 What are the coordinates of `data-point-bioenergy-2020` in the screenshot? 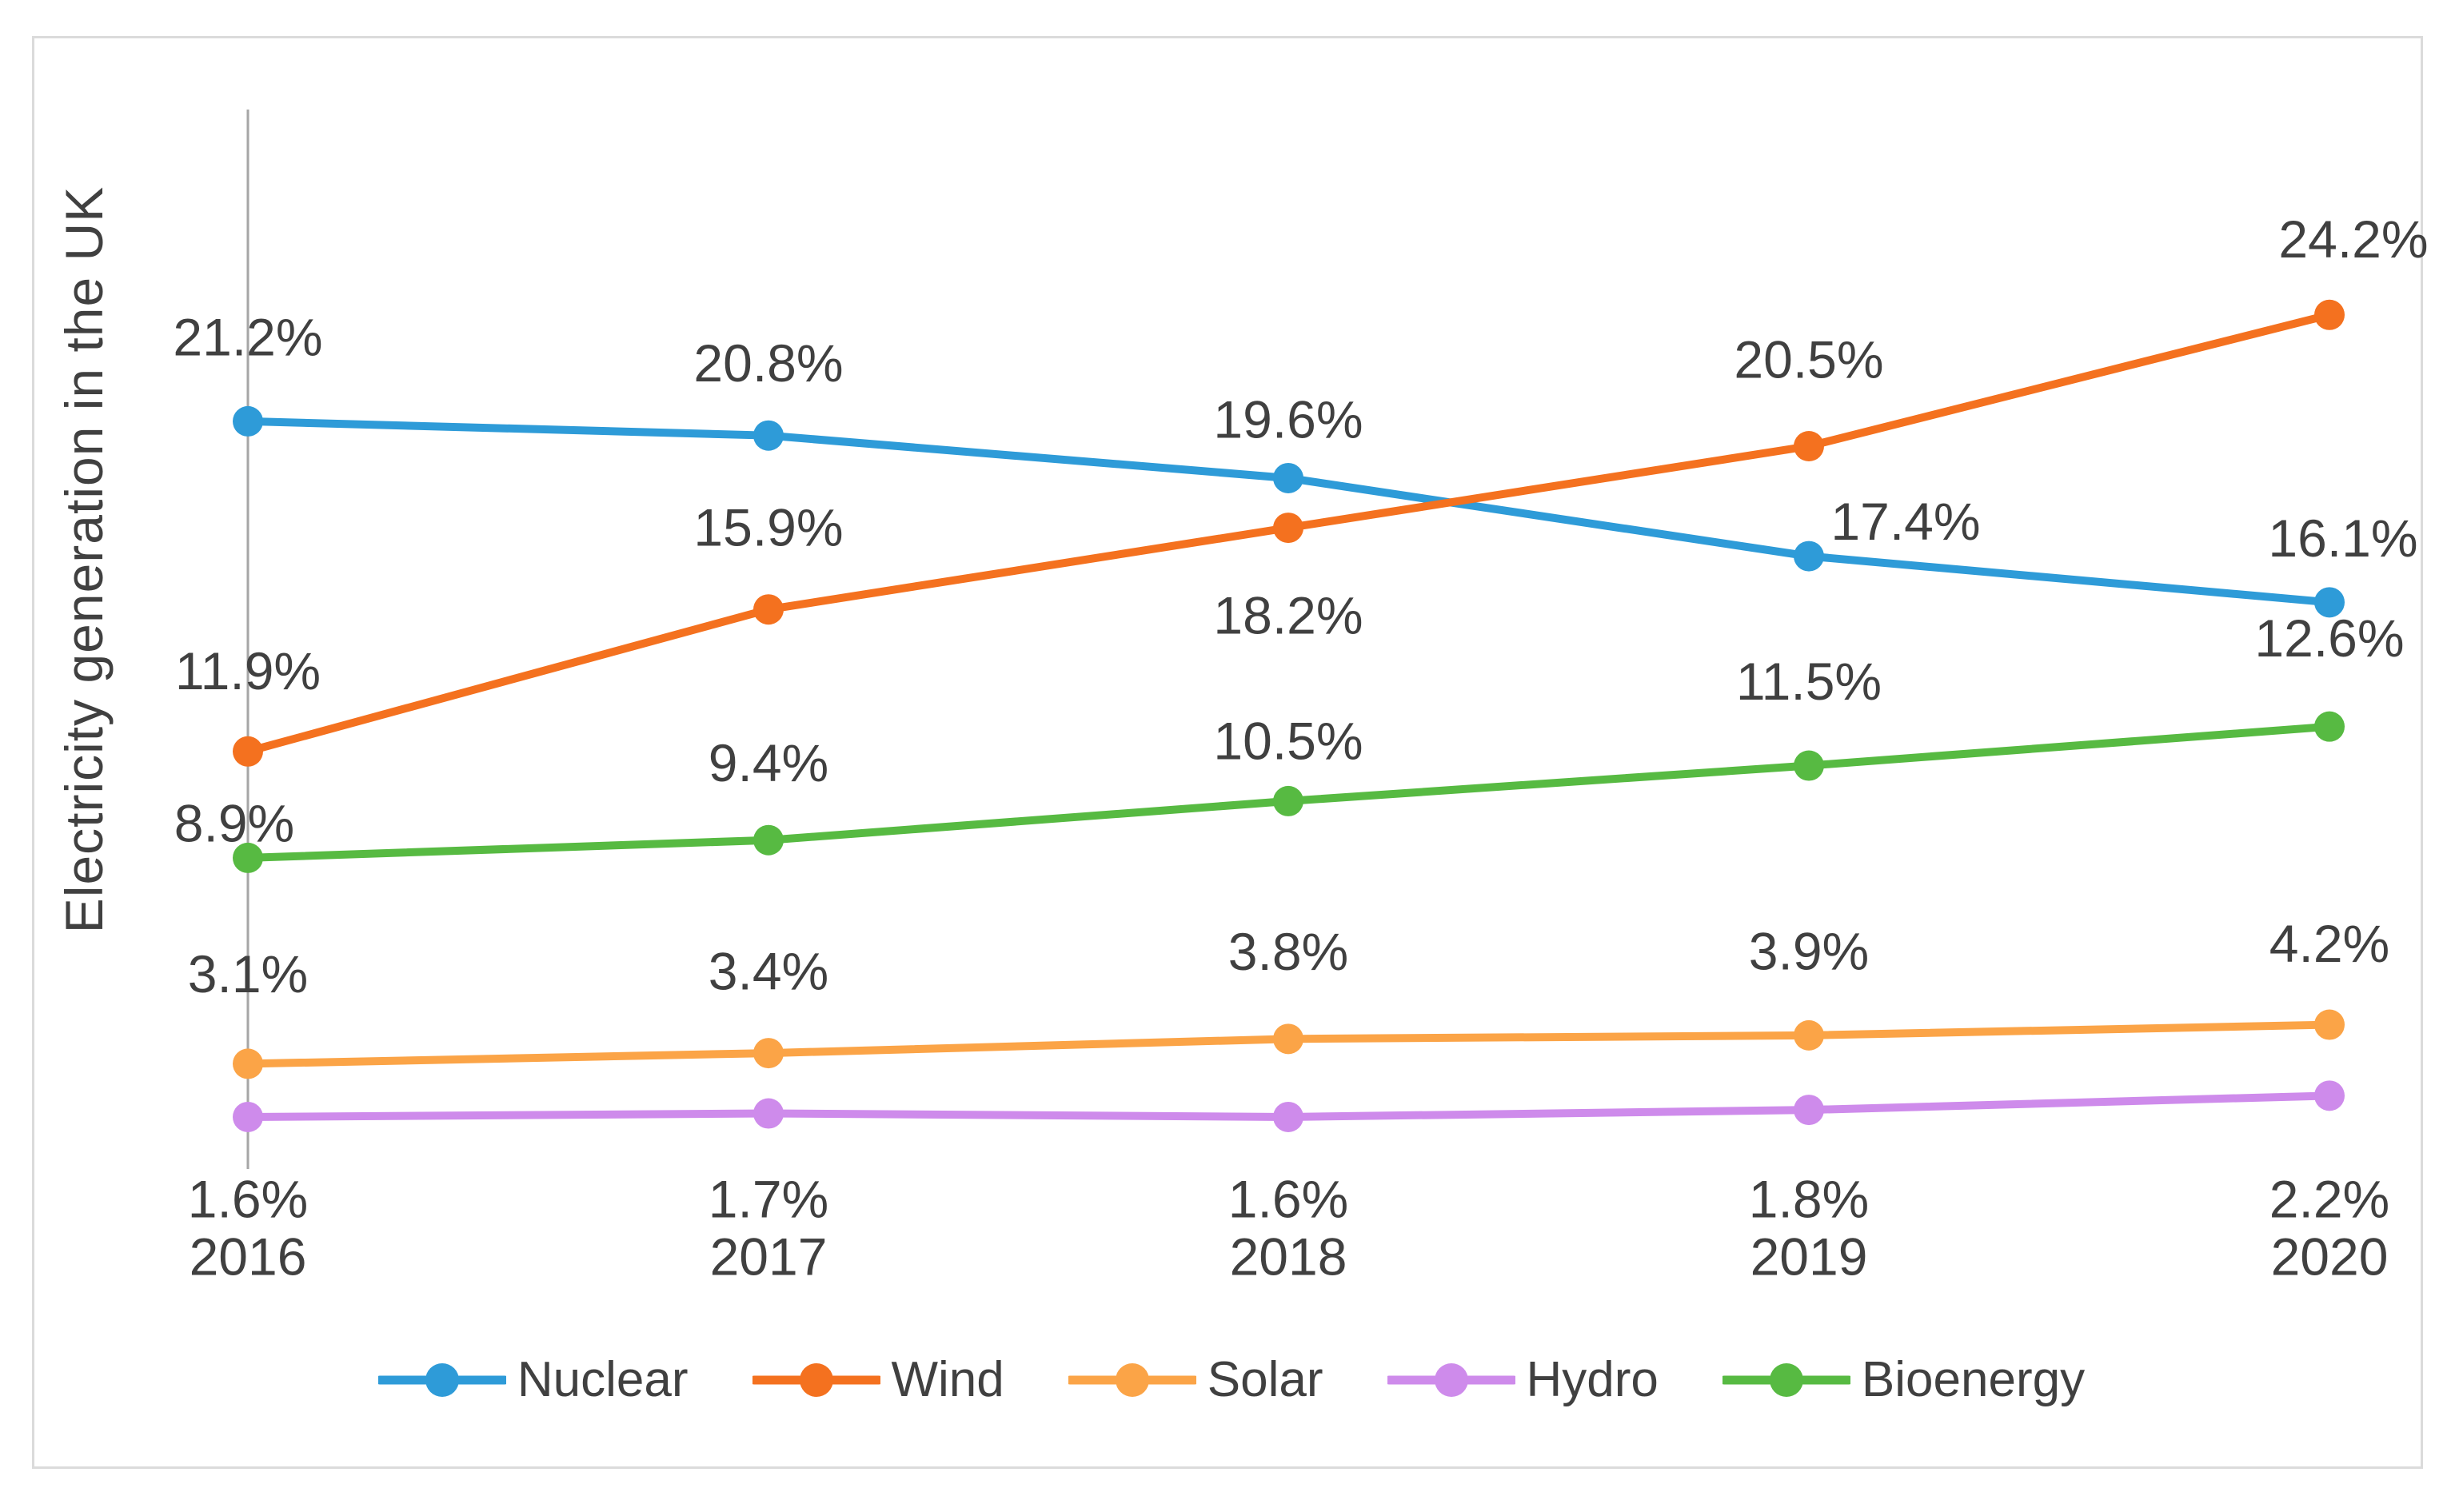 It's located at (2329, 726).